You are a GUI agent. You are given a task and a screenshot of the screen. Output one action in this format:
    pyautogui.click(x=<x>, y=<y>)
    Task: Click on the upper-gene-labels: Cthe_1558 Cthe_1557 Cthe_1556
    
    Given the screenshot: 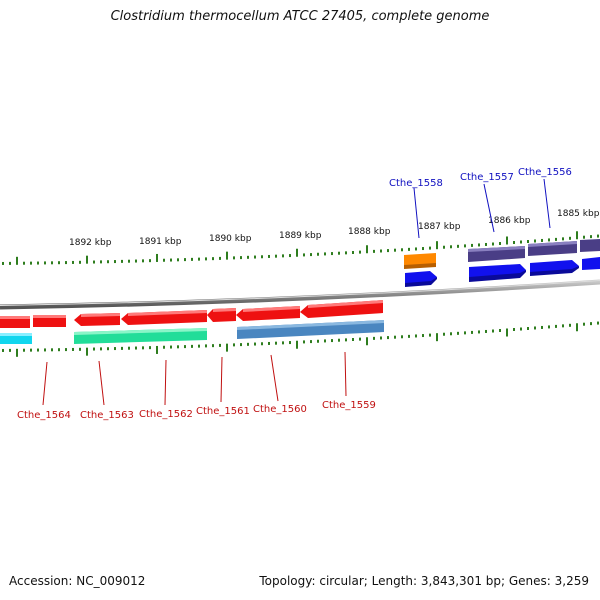 What is the action you would take?
    pyautogui.click(x=480, y=178)
    